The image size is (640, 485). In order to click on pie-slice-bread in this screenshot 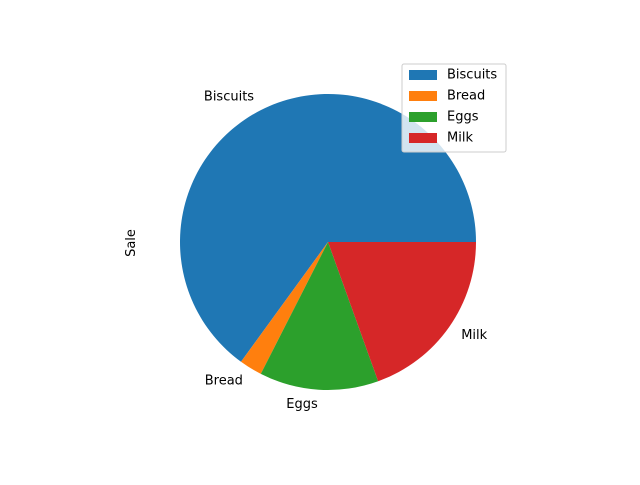, I will do `click(284, 308)`.